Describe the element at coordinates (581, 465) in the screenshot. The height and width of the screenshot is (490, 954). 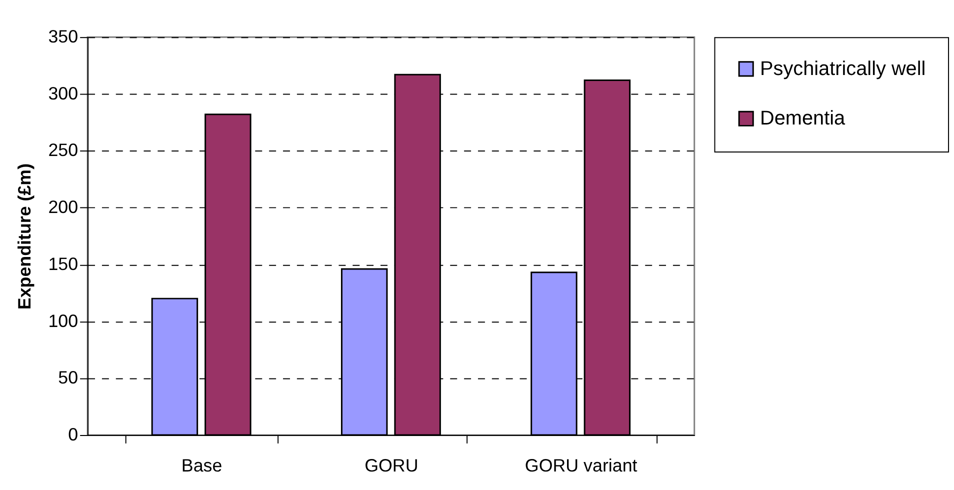
I see `x-tick-label: GORU variant` at that location.